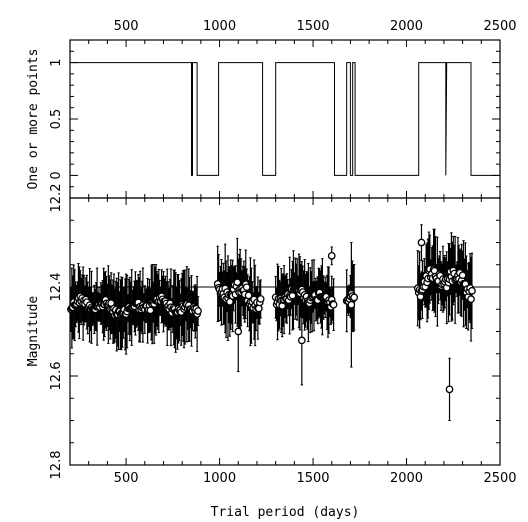  I want to click on top-y-axis-label: One or more points, so click(33, 119).